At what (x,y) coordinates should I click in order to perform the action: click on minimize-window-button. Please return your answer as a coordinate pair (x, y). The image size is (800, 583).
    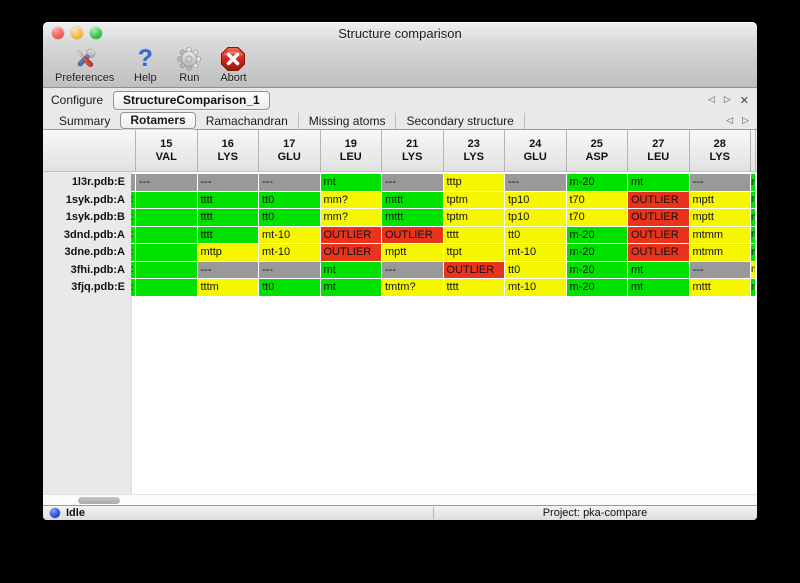
    Looking at the image, I should click on (77, 33).